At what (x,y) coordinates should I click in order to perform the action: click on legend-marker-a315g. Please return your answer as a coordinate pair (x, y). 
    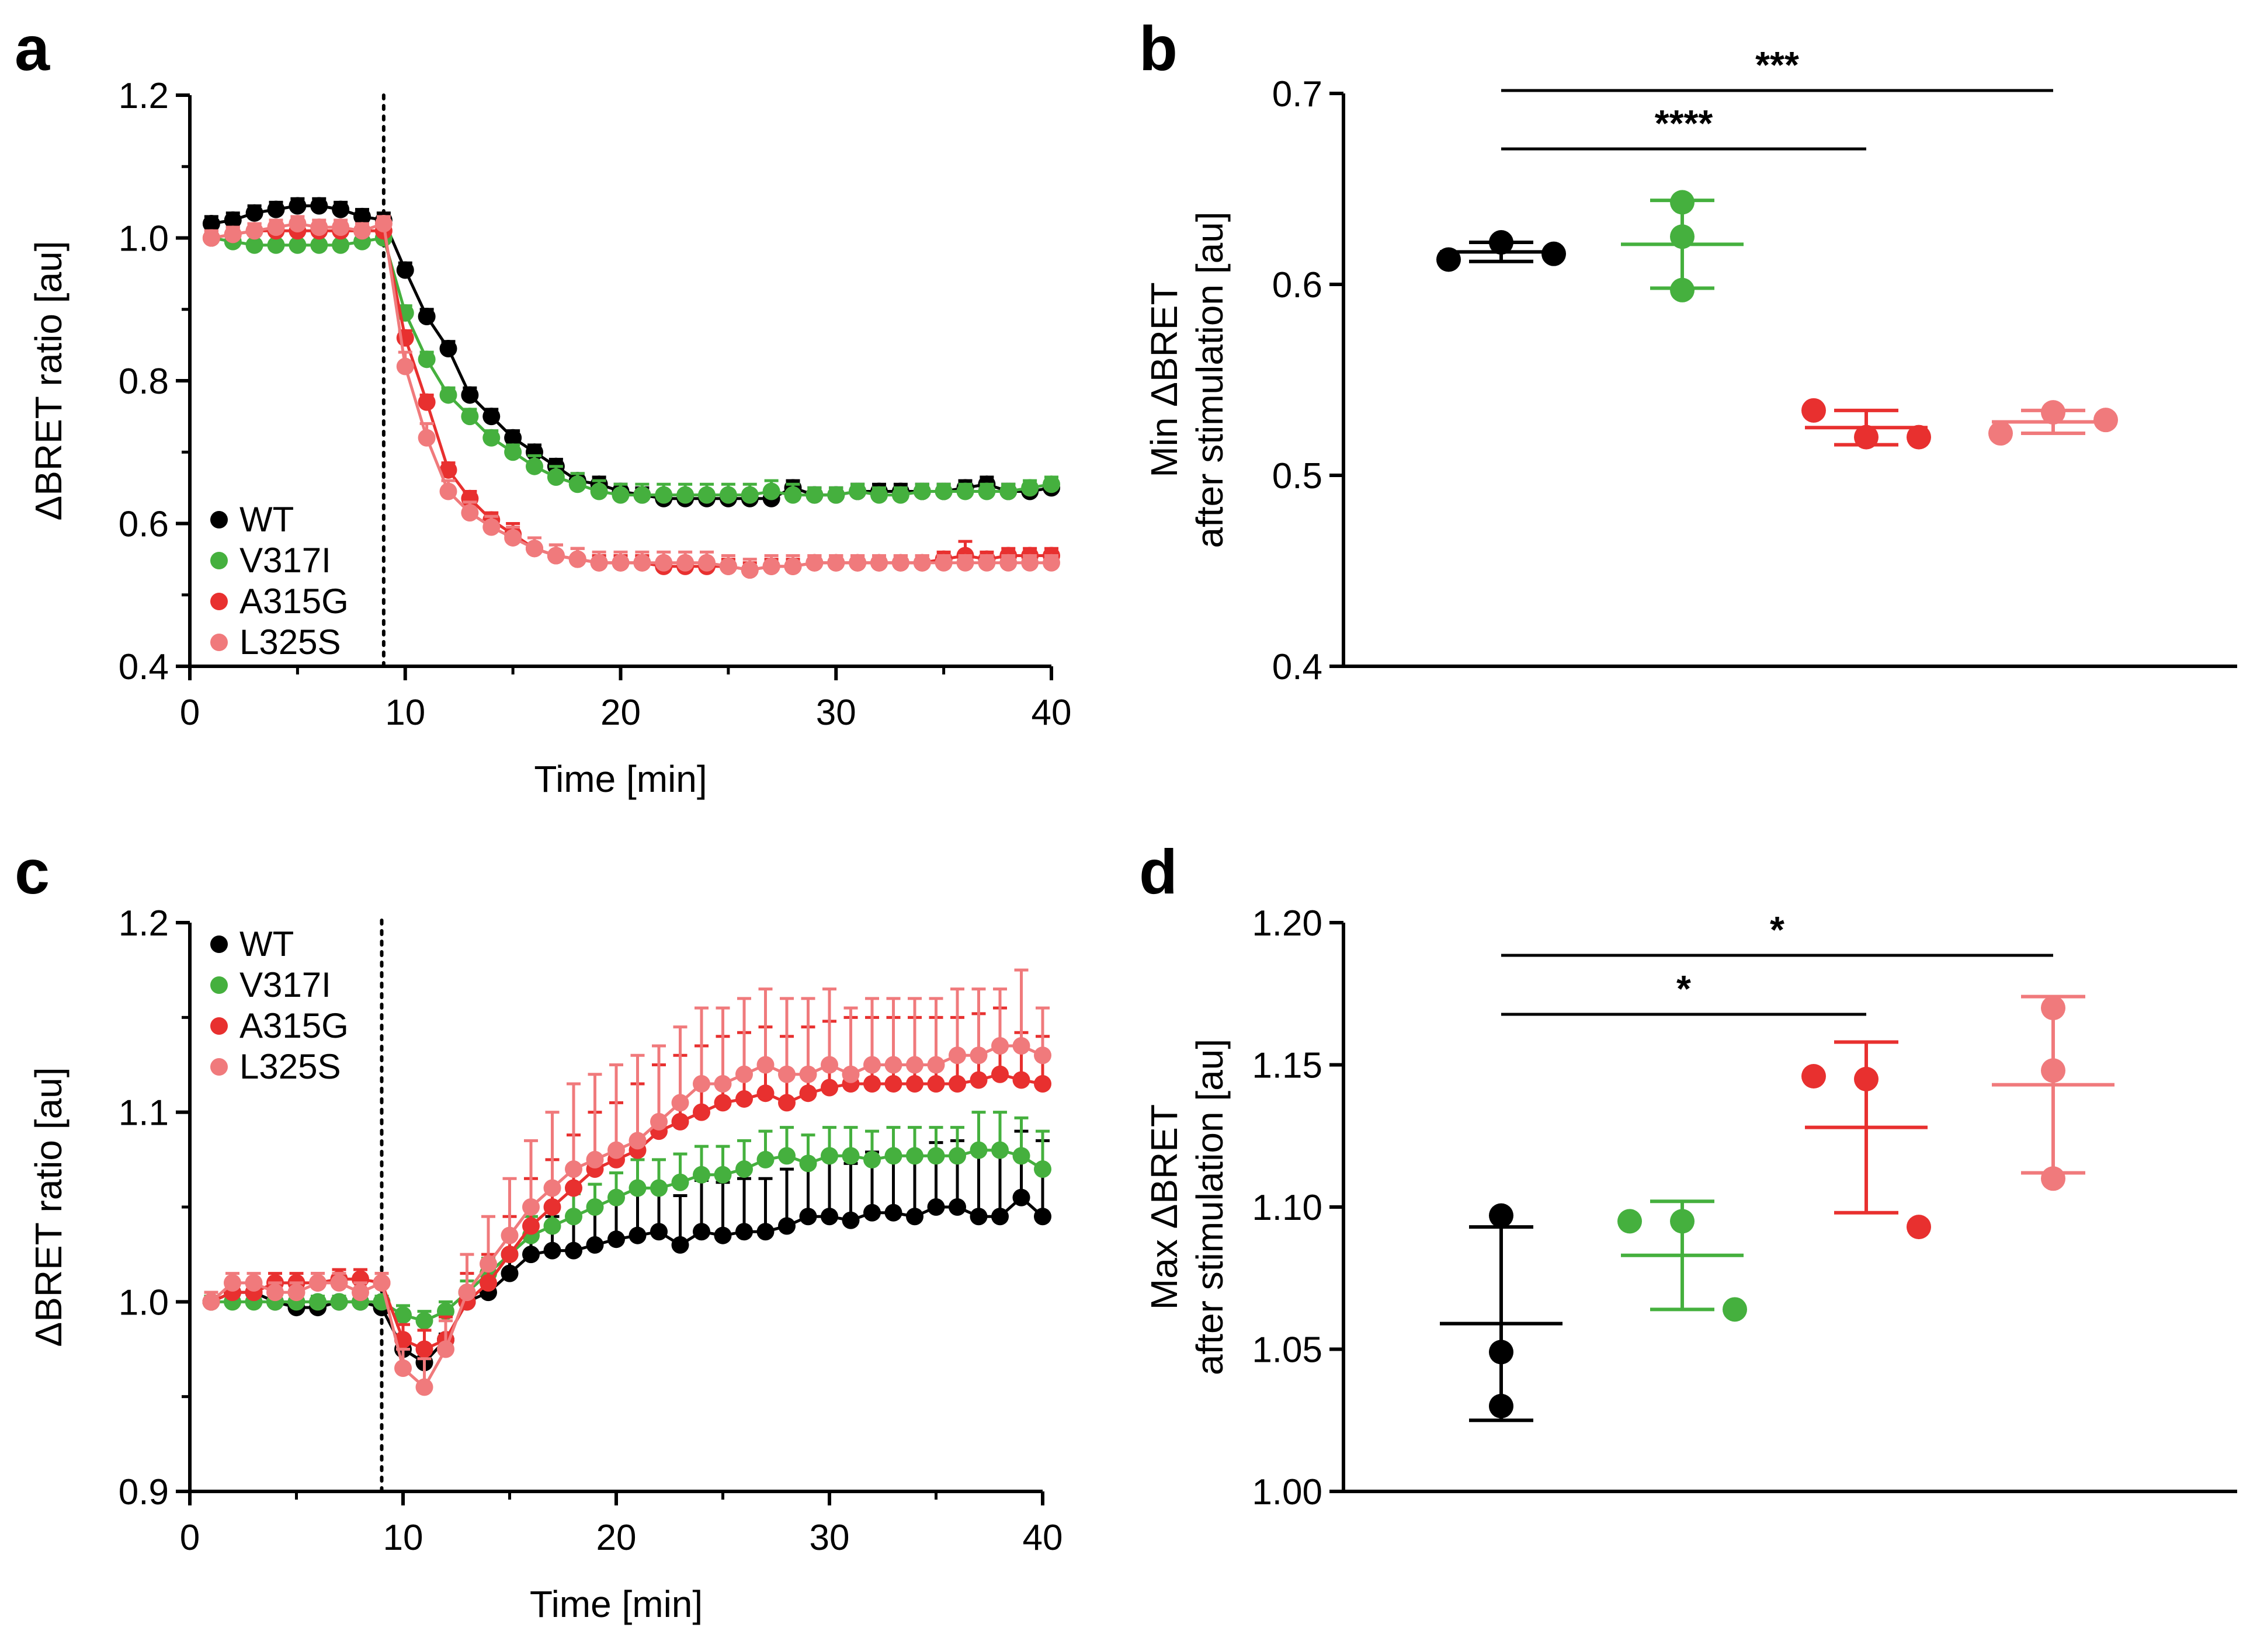
    Looking at the image, I should click on (219, 602).